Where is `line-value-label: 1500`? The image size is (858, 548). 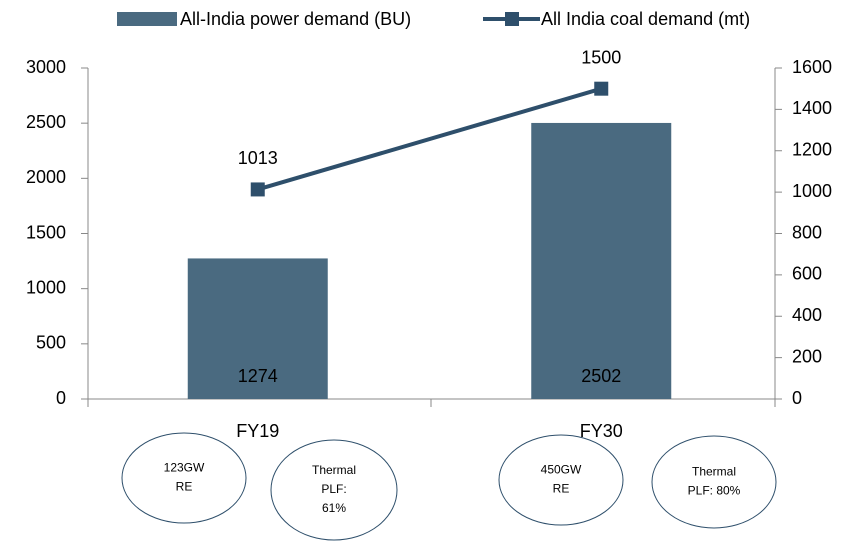
line-value-label: 1500 is located at coordinates (601, 57).